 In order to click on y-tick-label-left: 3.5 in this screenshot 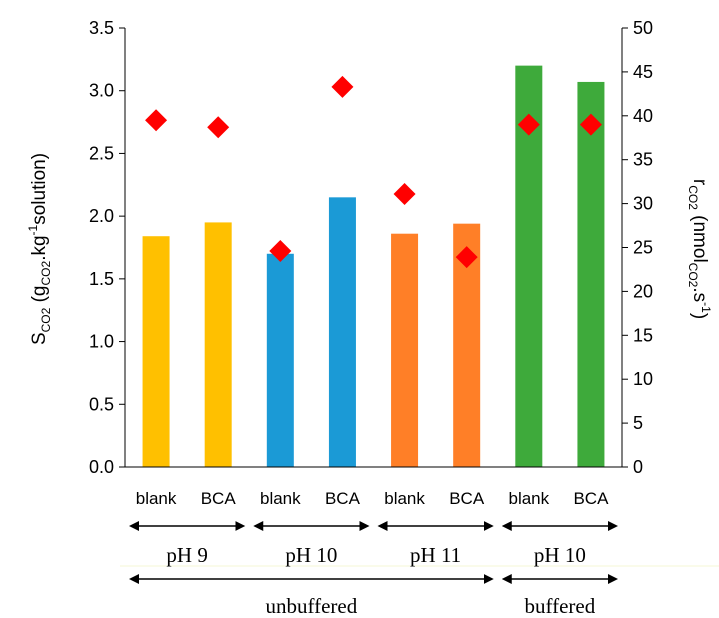, I will do `click(101, 28)`.